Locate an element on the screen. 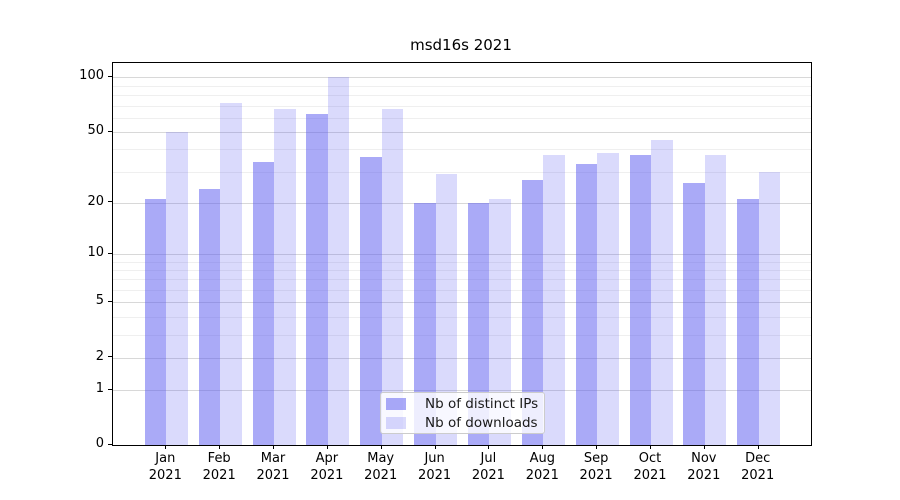 The width and height of the screenshot is (900, 500). legend-row-downloads: Nb of downloads is located at coordinates (462, 422).